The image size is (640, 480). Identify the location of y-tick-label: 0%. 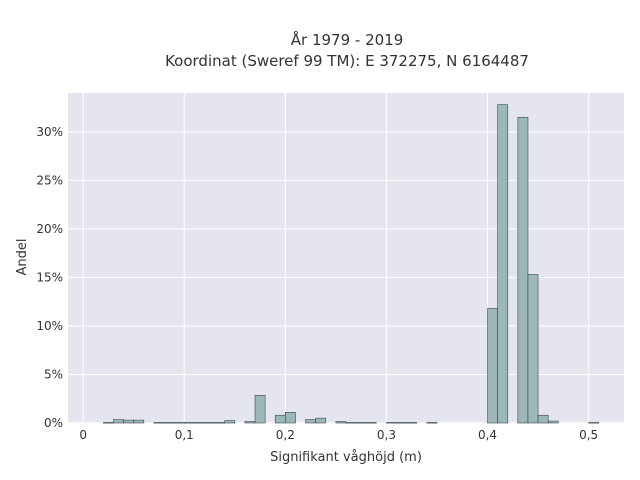
(53, 423).